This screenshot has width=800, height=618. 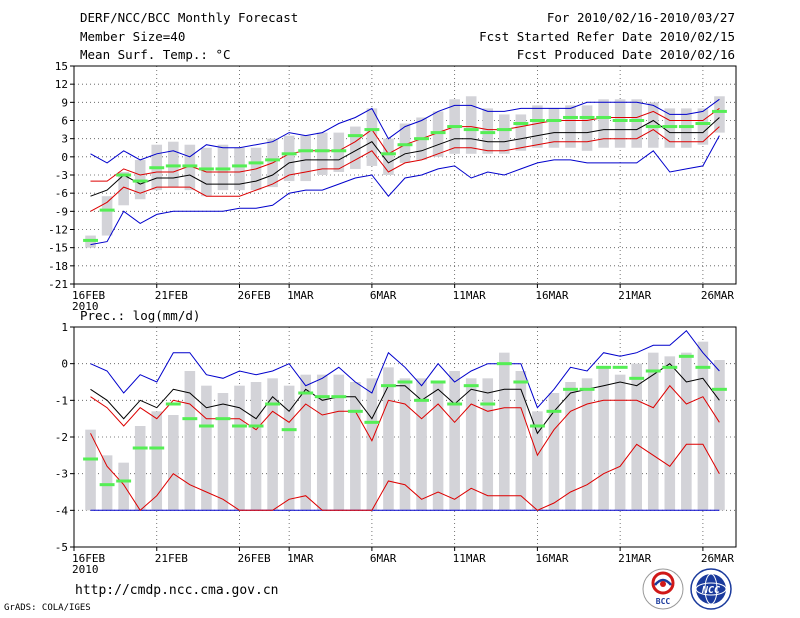 I want to click on y-tick-label: -2, so click(x=61, y=437).